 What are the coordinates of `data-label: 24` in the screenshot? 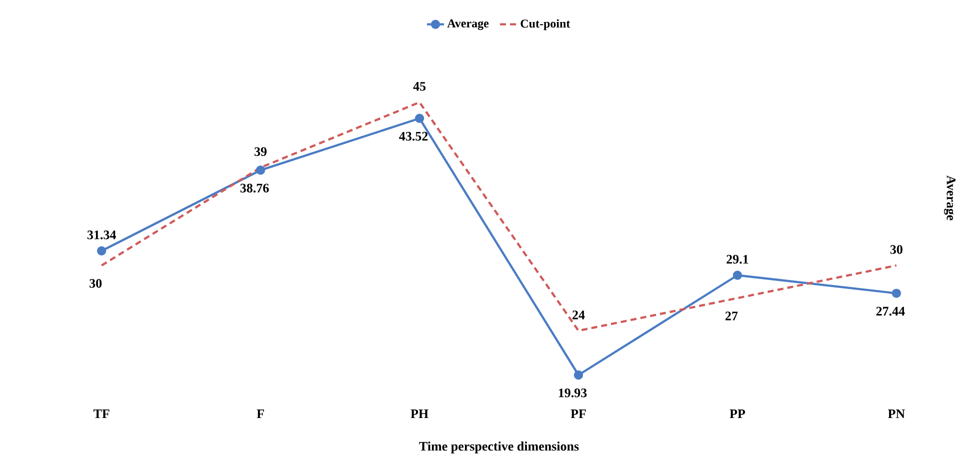 It's located at (578, 315).